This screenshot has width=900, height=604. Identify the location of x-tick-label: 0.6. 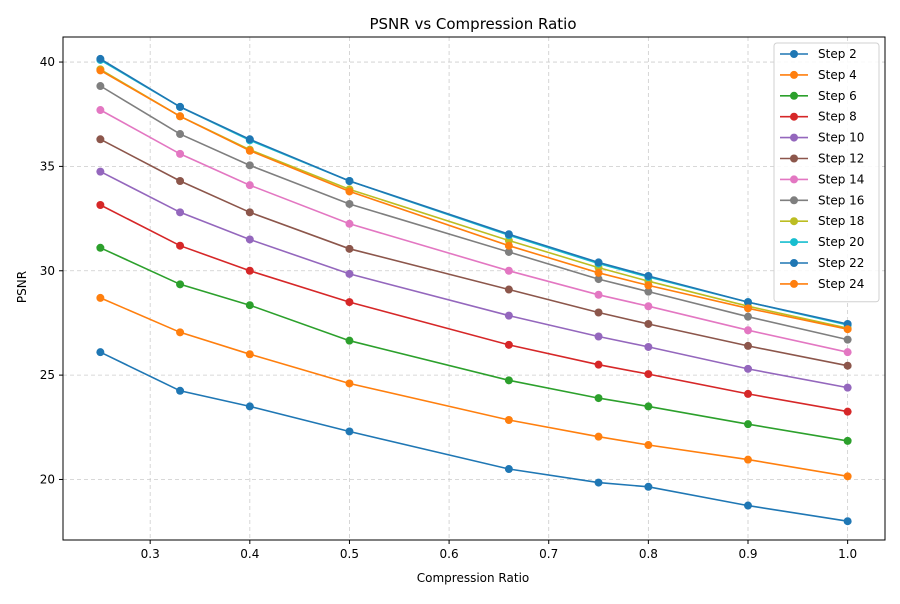
(449, 554).